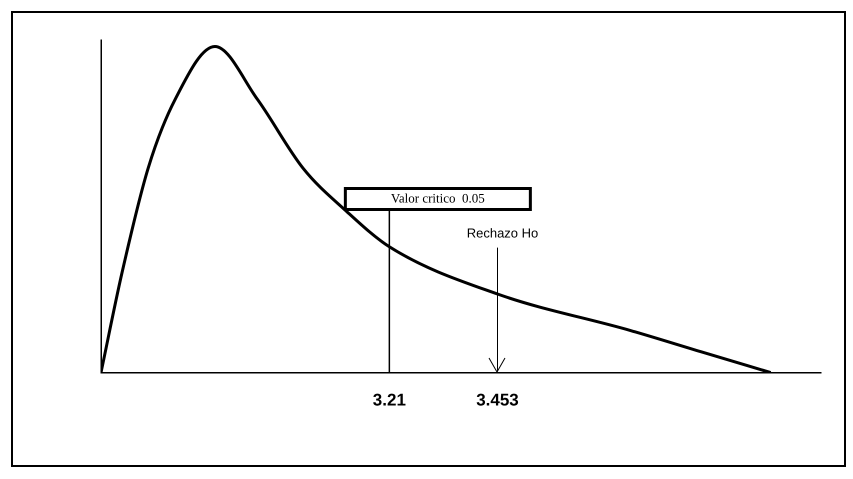 Image resolution: width=853 pixels, height=479 pixels. What do you see at coordinates (502, 233) in the screenshot?
I see `ref-line-label: Rechazo Ho` at bounding box center [502, 233].